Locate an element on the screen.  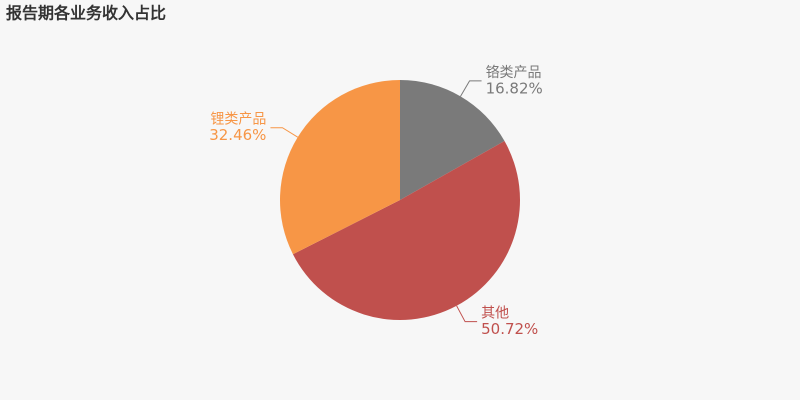
slice-label: 锂类产品 is located at coordinates (238, 120).